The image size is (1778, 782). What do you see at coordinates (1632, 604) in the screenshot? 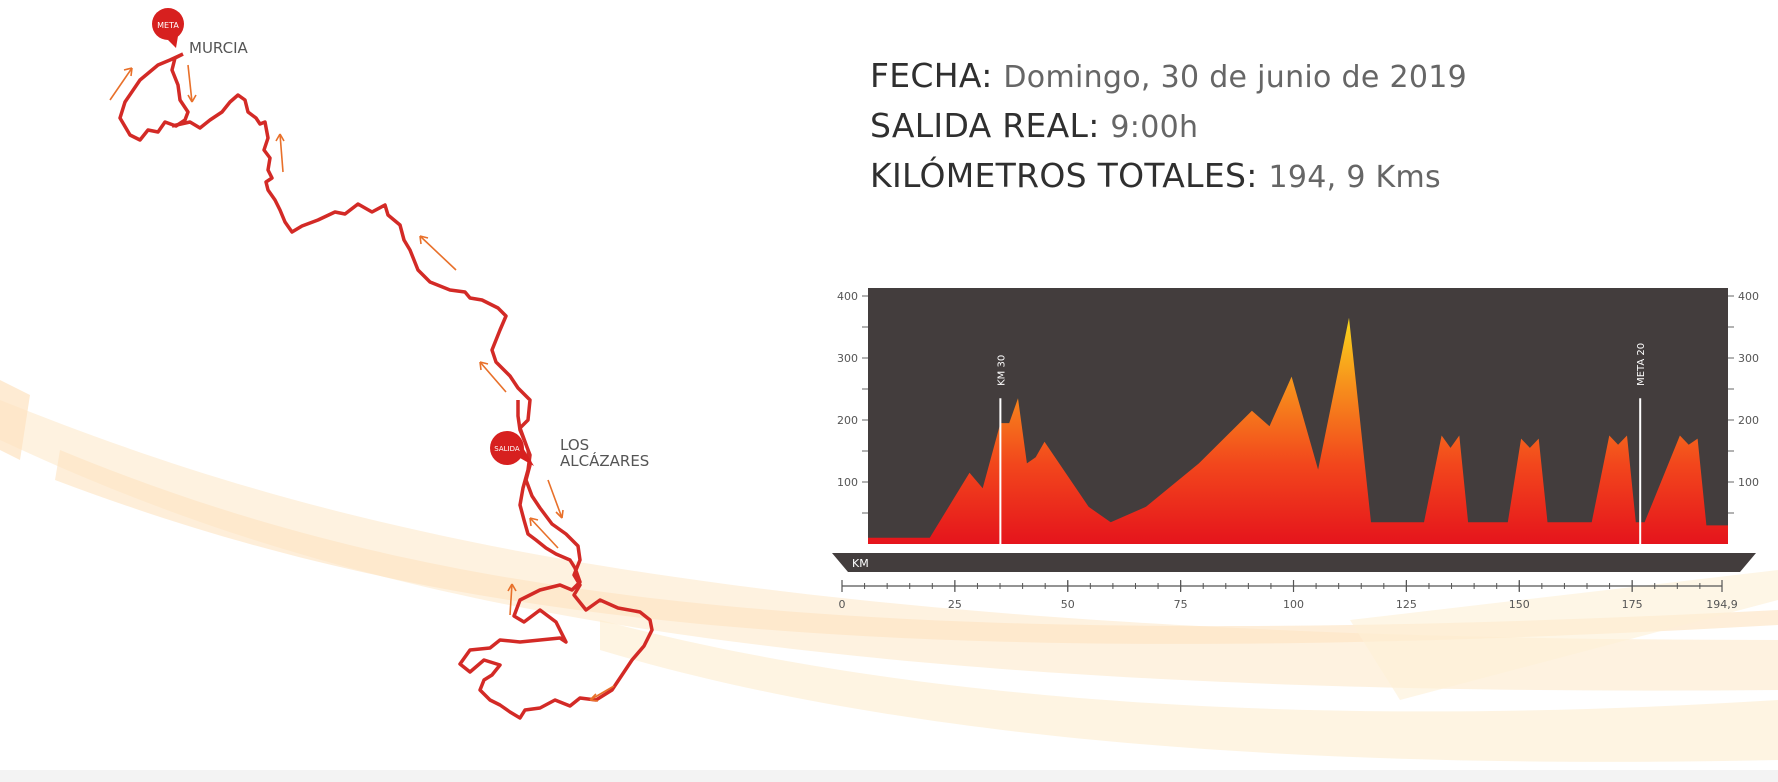
I see `x-tick-label: 175` at bounding box center [1632, 604].